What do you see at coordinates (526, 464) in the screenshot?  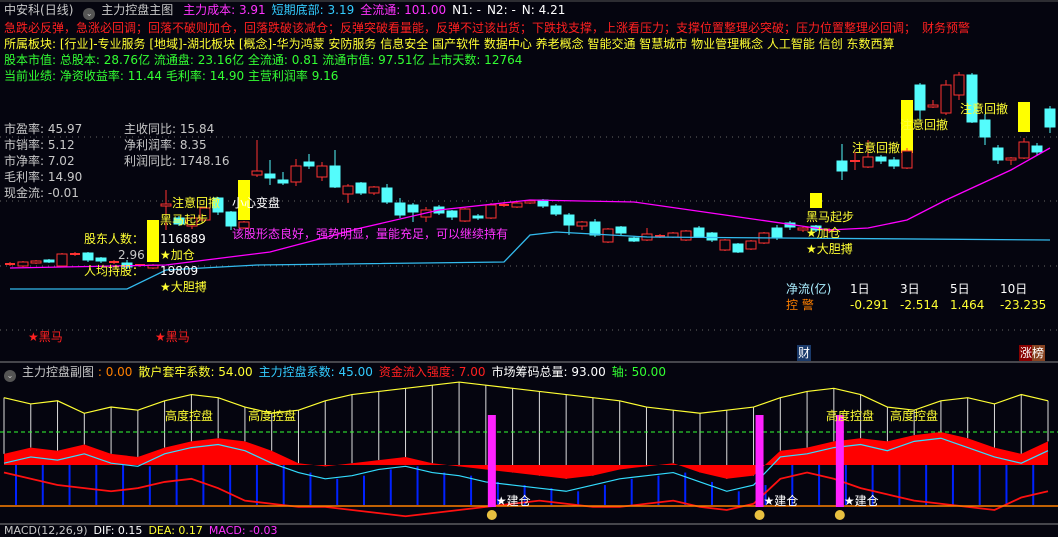 I see `sub-cyan-line` at bounding box center [526, 464].